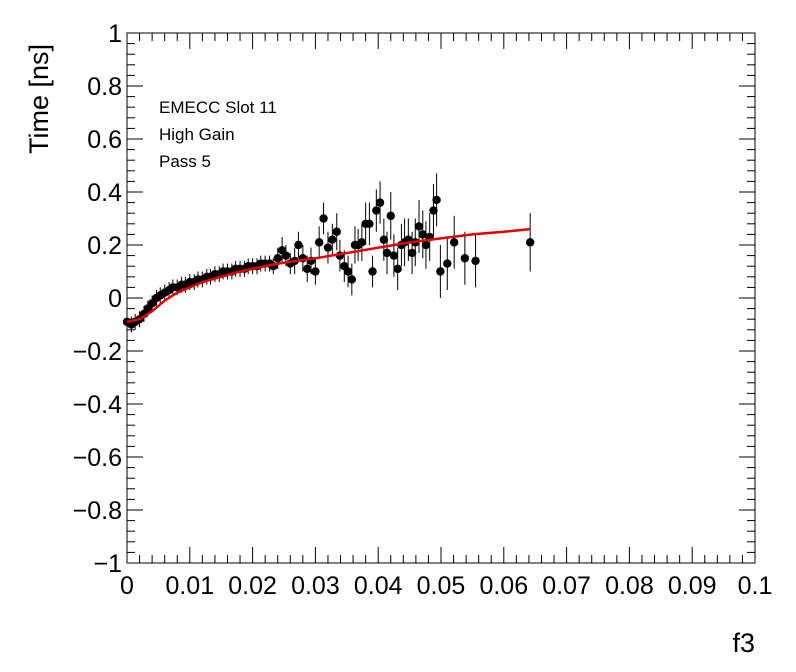  I want to click on x-tick-labels: 0 0.01 0.02 0.03 0.04 0.05 0.06 0.07 0.08 0.09 0.1, so click(446, 586).